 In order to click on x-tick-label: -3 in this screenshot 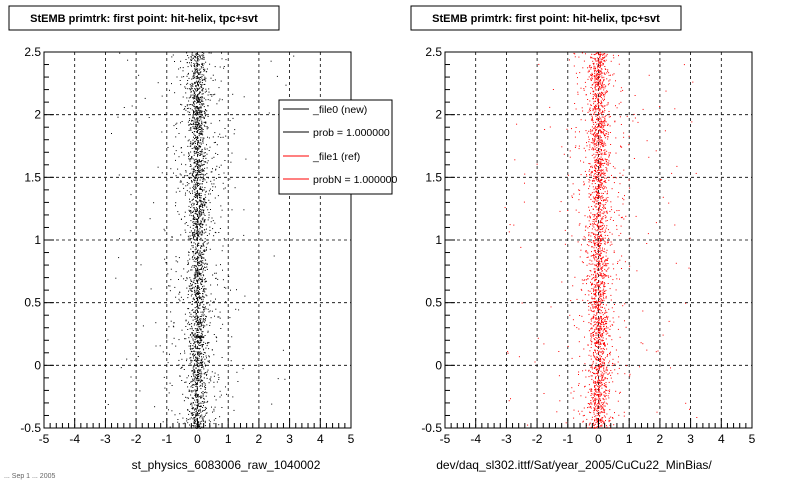, I will do `click(105, 439)`.